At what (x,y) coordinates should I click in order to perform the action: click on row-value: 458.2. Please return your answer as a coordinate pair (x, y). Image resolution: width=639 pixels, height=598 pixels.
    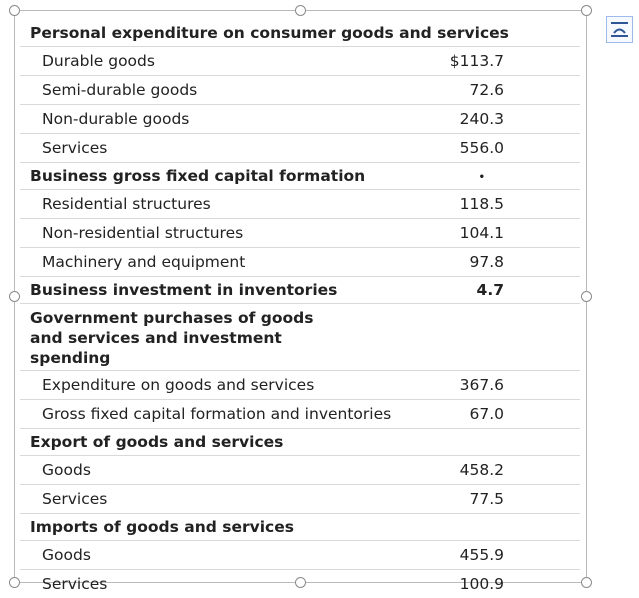
    Looking at the image, I should click on (481, 470).